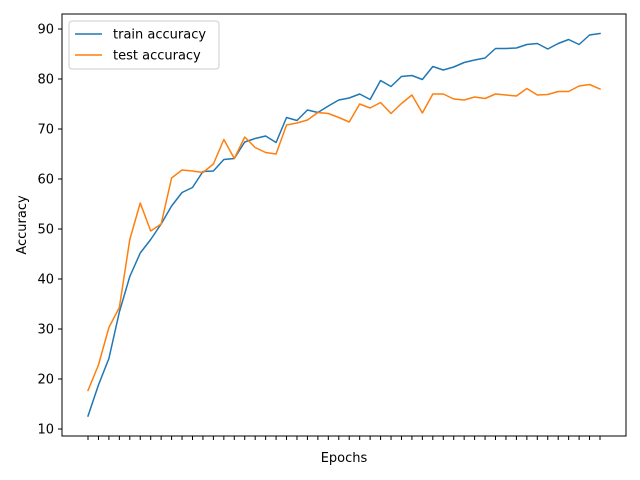 The width and height of the screenshot is (640, 480). What do you see at coordinates (45, 230) in the screenshot?
I see `y-tick-label: 50` at bounding box center [45, 230].